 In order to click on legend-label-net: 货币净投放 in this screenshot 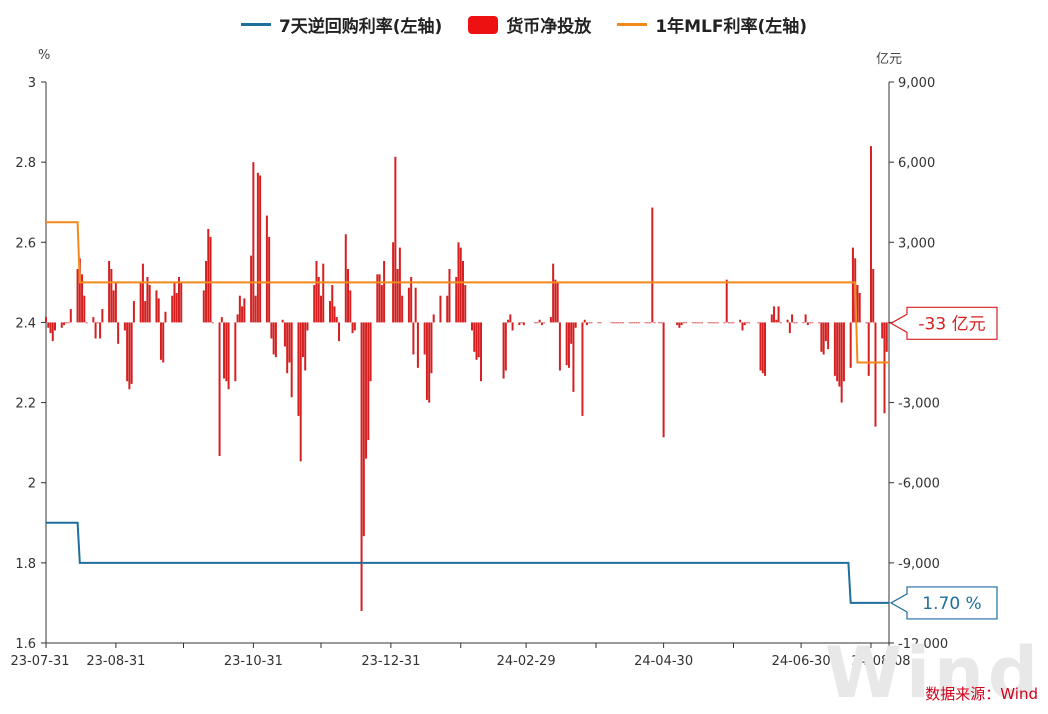, I will do `click(549, 27)`.